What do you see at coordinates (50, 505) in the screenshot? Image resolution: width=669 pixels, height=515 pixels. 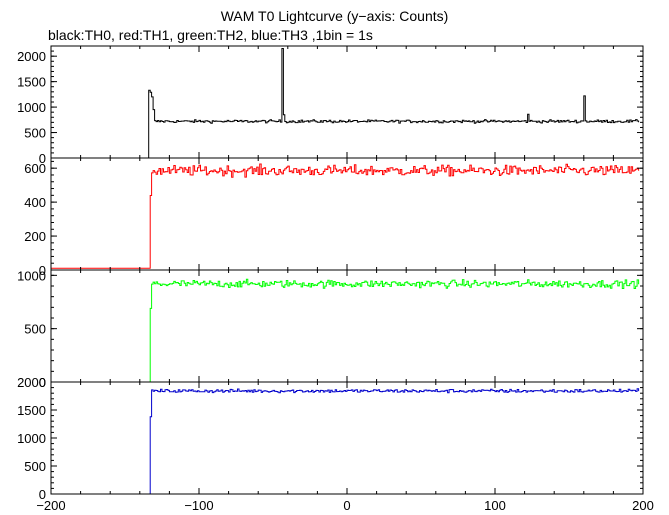 I see `x-tick-label: −200` at bounding box center [50, 505].